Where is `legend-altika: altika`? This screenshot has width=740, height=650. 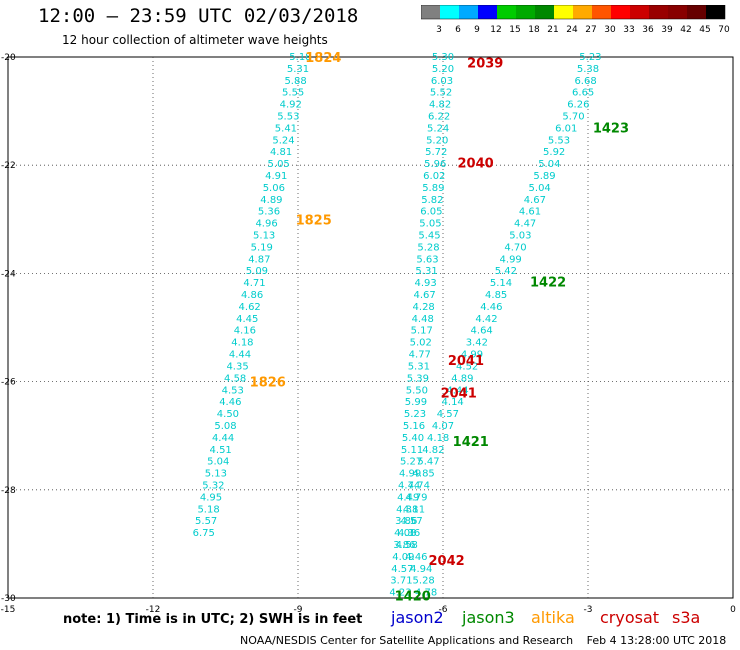 legend-altika: altika is located at coordinates (553, 617).